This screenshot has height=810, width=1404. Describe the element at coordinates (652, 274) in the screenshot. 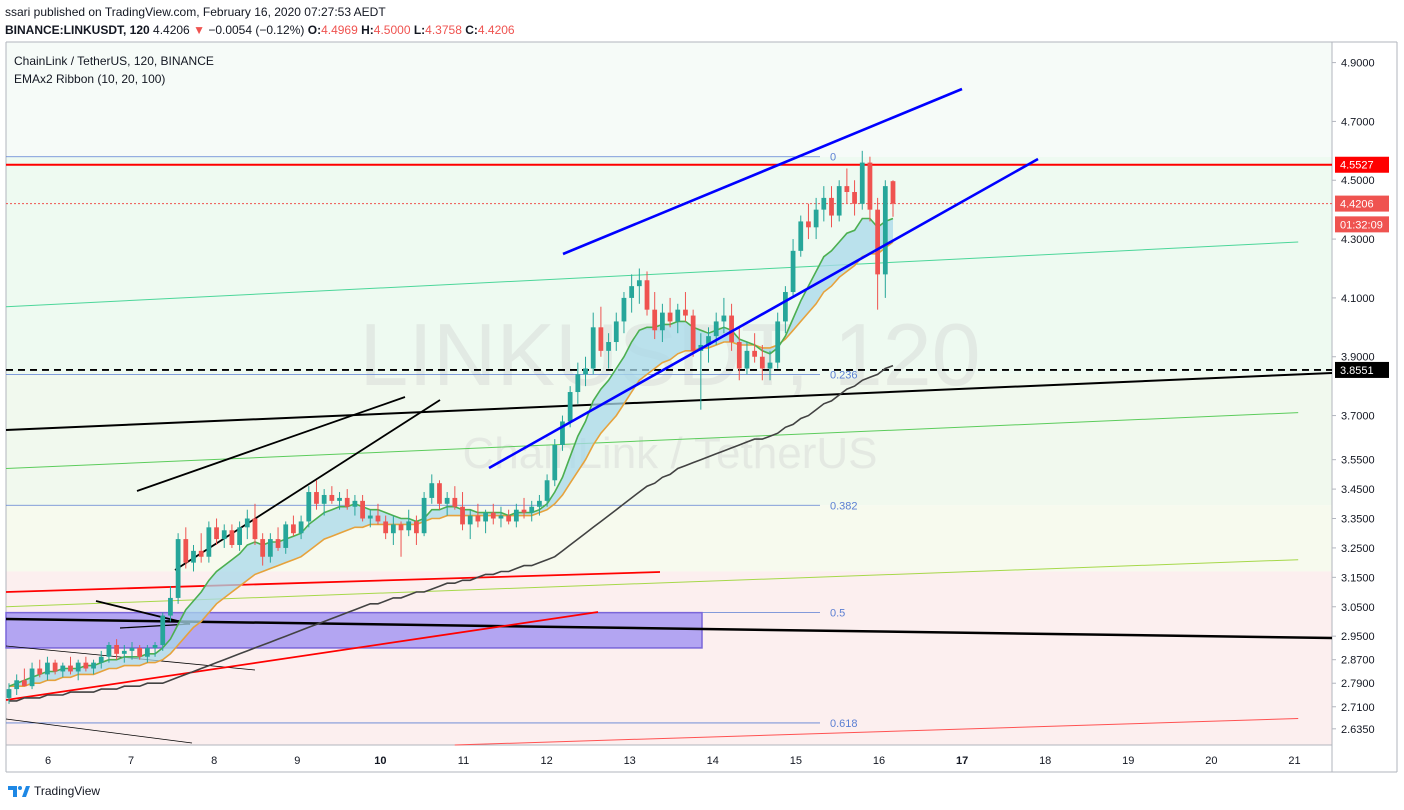

I see `fan-line-green-top` at that location.